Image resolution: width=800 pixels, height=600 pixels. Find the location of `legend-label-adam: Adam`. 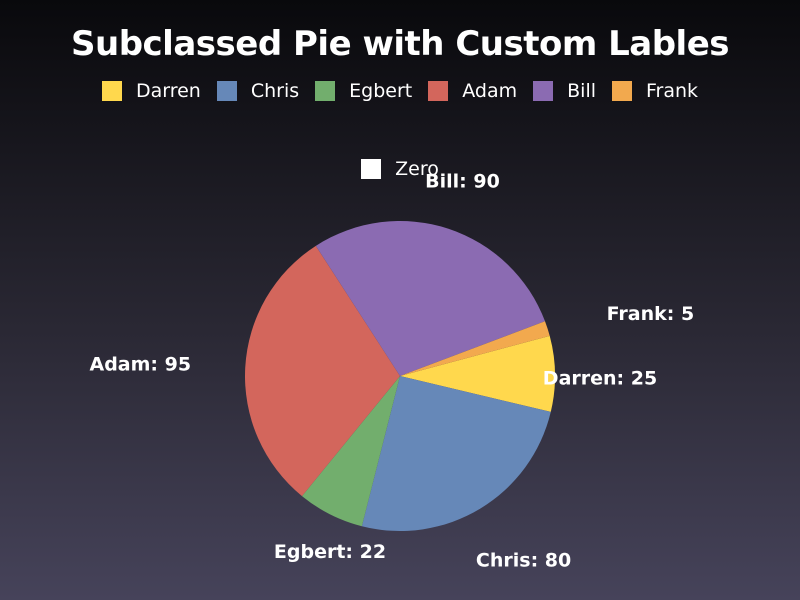

legend-label-adam: Adam is located at coordinates (490, 91).